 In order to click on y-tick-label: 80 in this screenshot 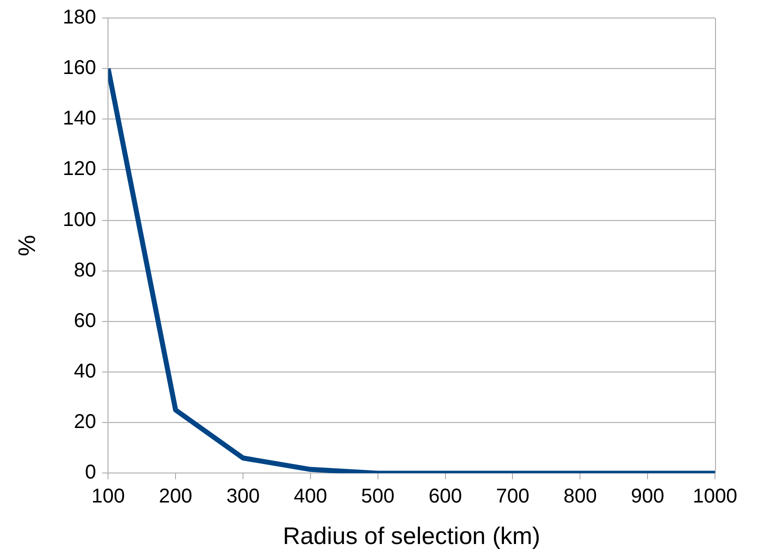, I will do `click(85, 270)`.